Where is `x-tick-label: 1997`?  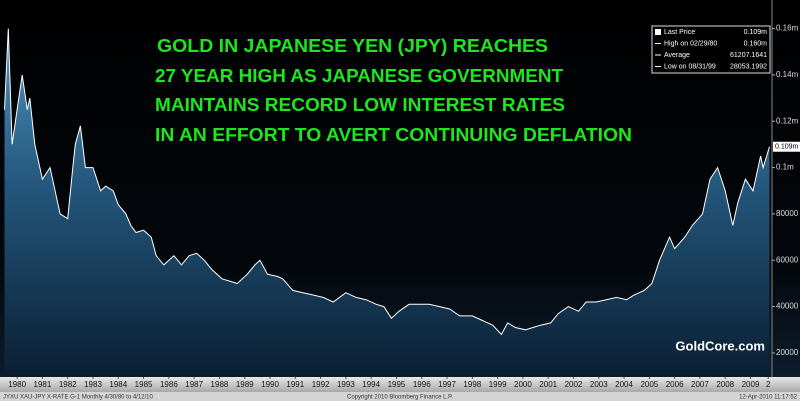
x-tick-label: 1997 is located at coordinates (447, 384).